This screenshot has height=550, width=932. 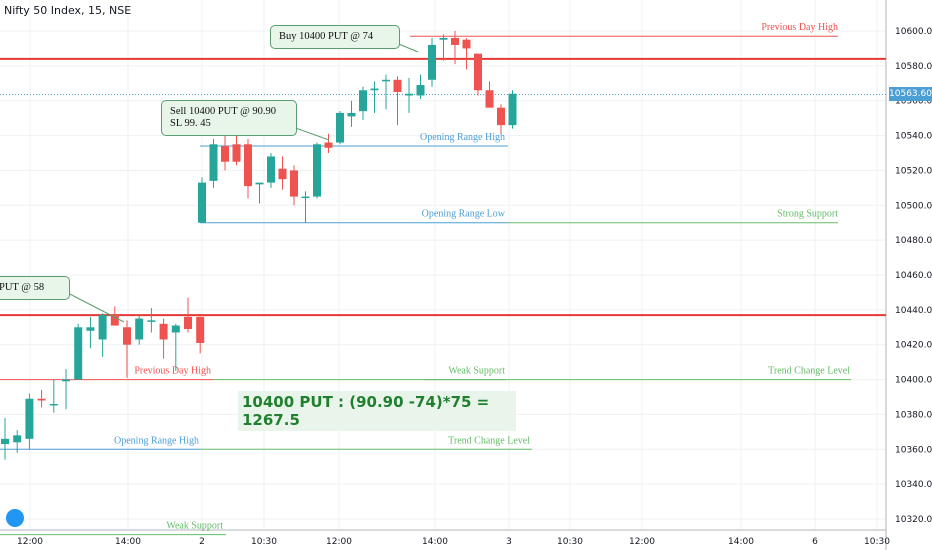 What do you see at coordinates (68, 10) in the screenshot?
I see `chart-title: Nifty 50 Index, 15, NSE` at bounding box center [68, 10].